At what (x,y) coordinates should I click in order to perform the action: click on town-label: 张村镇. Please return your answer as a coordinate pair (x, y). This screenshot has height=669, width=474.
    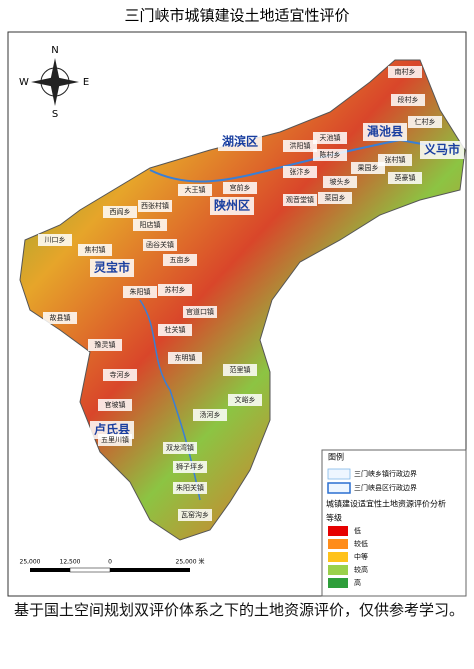
    Looking at the image, I should click on (395, 159).